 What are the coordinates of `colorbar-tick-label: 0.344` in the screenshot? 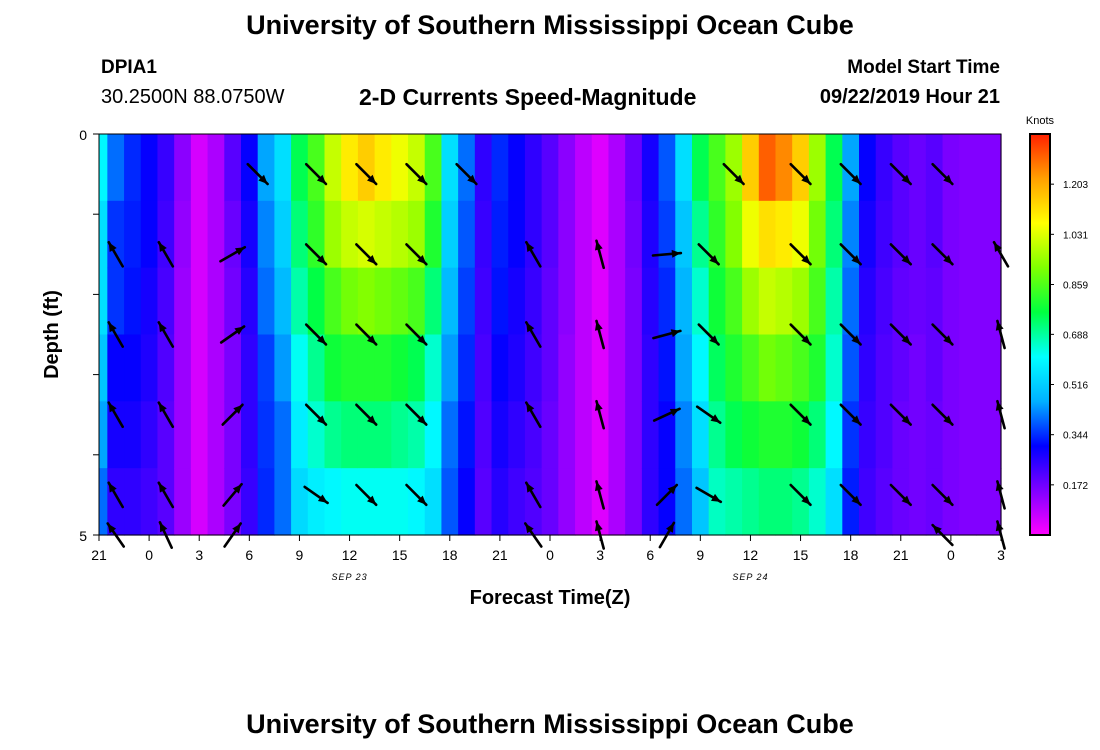 It's located at (1075, 436).